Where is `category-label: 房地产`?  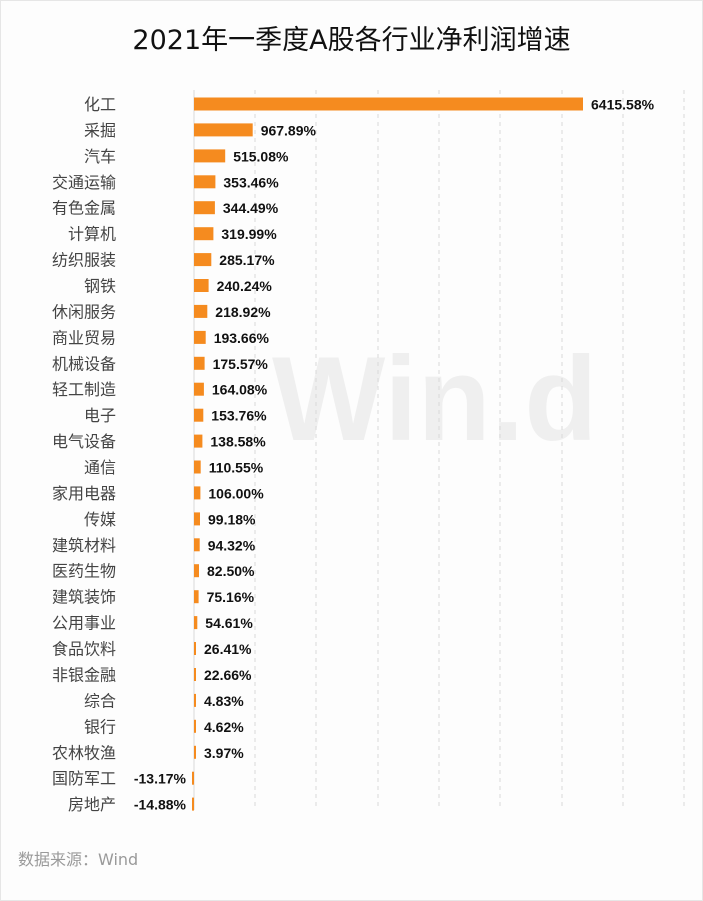
category-label: 房地产 is located at coordinates (92, 804).